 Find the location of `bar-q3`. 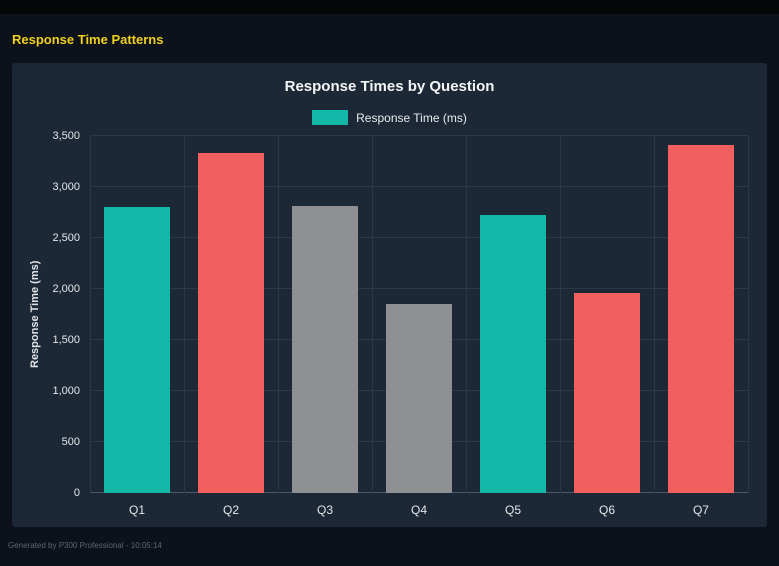

bar-q3 is located at coordinates (325, 349).